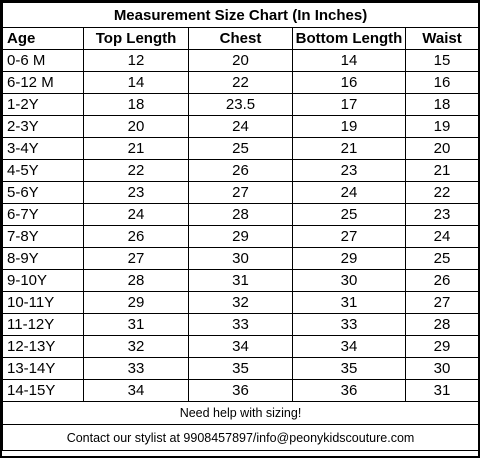  I want to click on table-row: 6-12 M 14 22 16 16, so click(241, 82).